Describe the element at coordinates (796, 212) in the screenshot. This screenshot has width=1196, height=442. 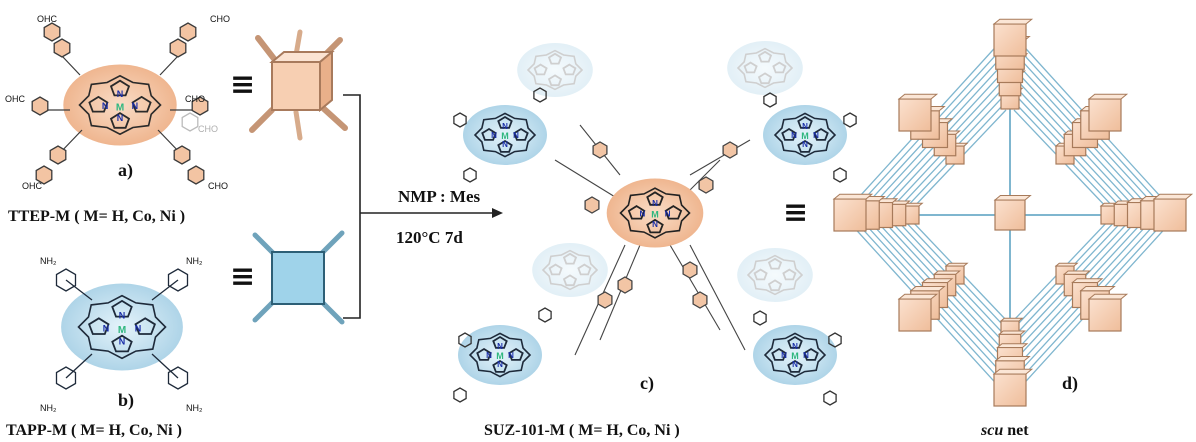
I see `equivalence-symbol-right: ≡` at that location.